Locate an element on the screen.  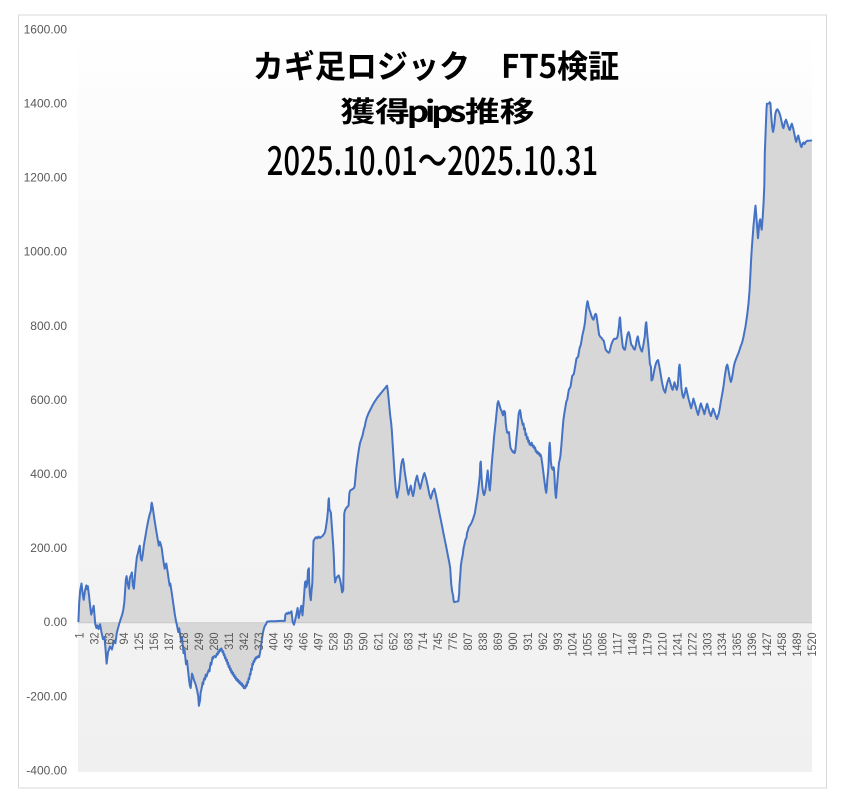
svg-text: 838 is located at coordinates (484, 642).